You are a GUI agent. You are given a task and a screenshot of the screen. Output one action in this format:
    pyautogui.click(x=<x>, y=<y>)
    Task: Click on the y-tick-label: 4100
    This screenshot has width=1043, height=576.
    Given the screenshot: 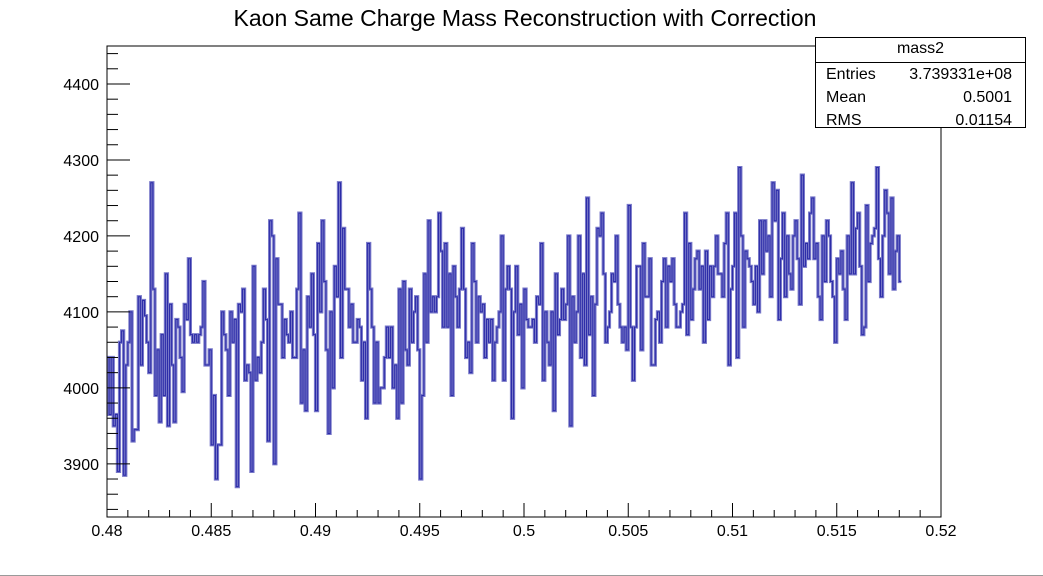 What is the action you would take?
    pyautogui.click(x=81, y=313)
    